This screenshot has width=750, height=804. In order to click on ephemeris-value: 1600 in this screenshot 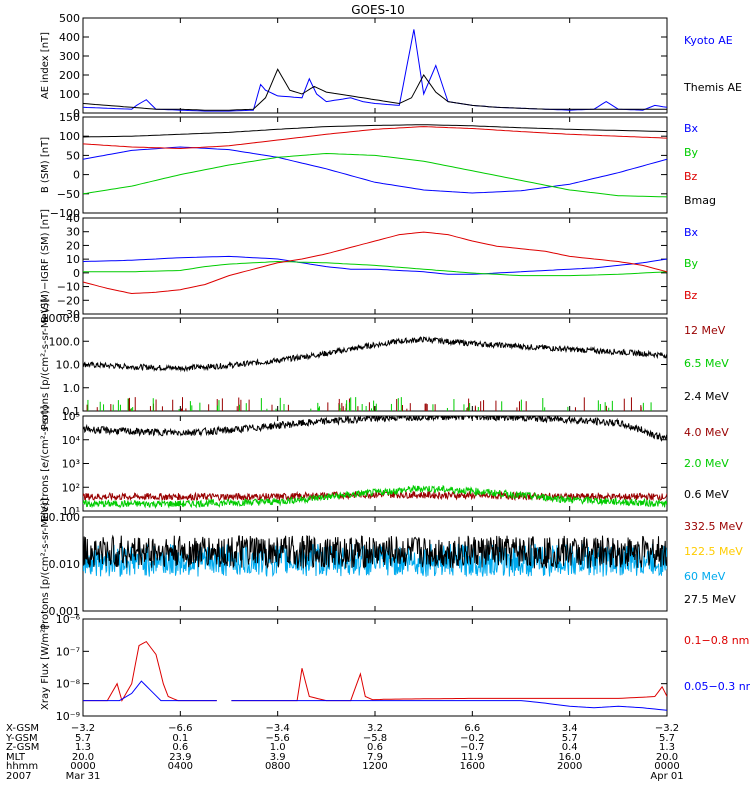, I will do `click(472, 766)`.